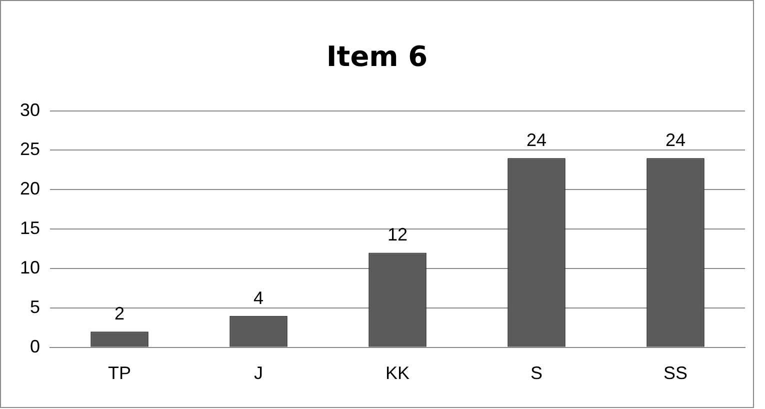 This screenshot has width=765, height=409. What do you see at coordinates (119, 314) in the screenshot?
I see `data-label: 2` at bounding box center [119, 314].